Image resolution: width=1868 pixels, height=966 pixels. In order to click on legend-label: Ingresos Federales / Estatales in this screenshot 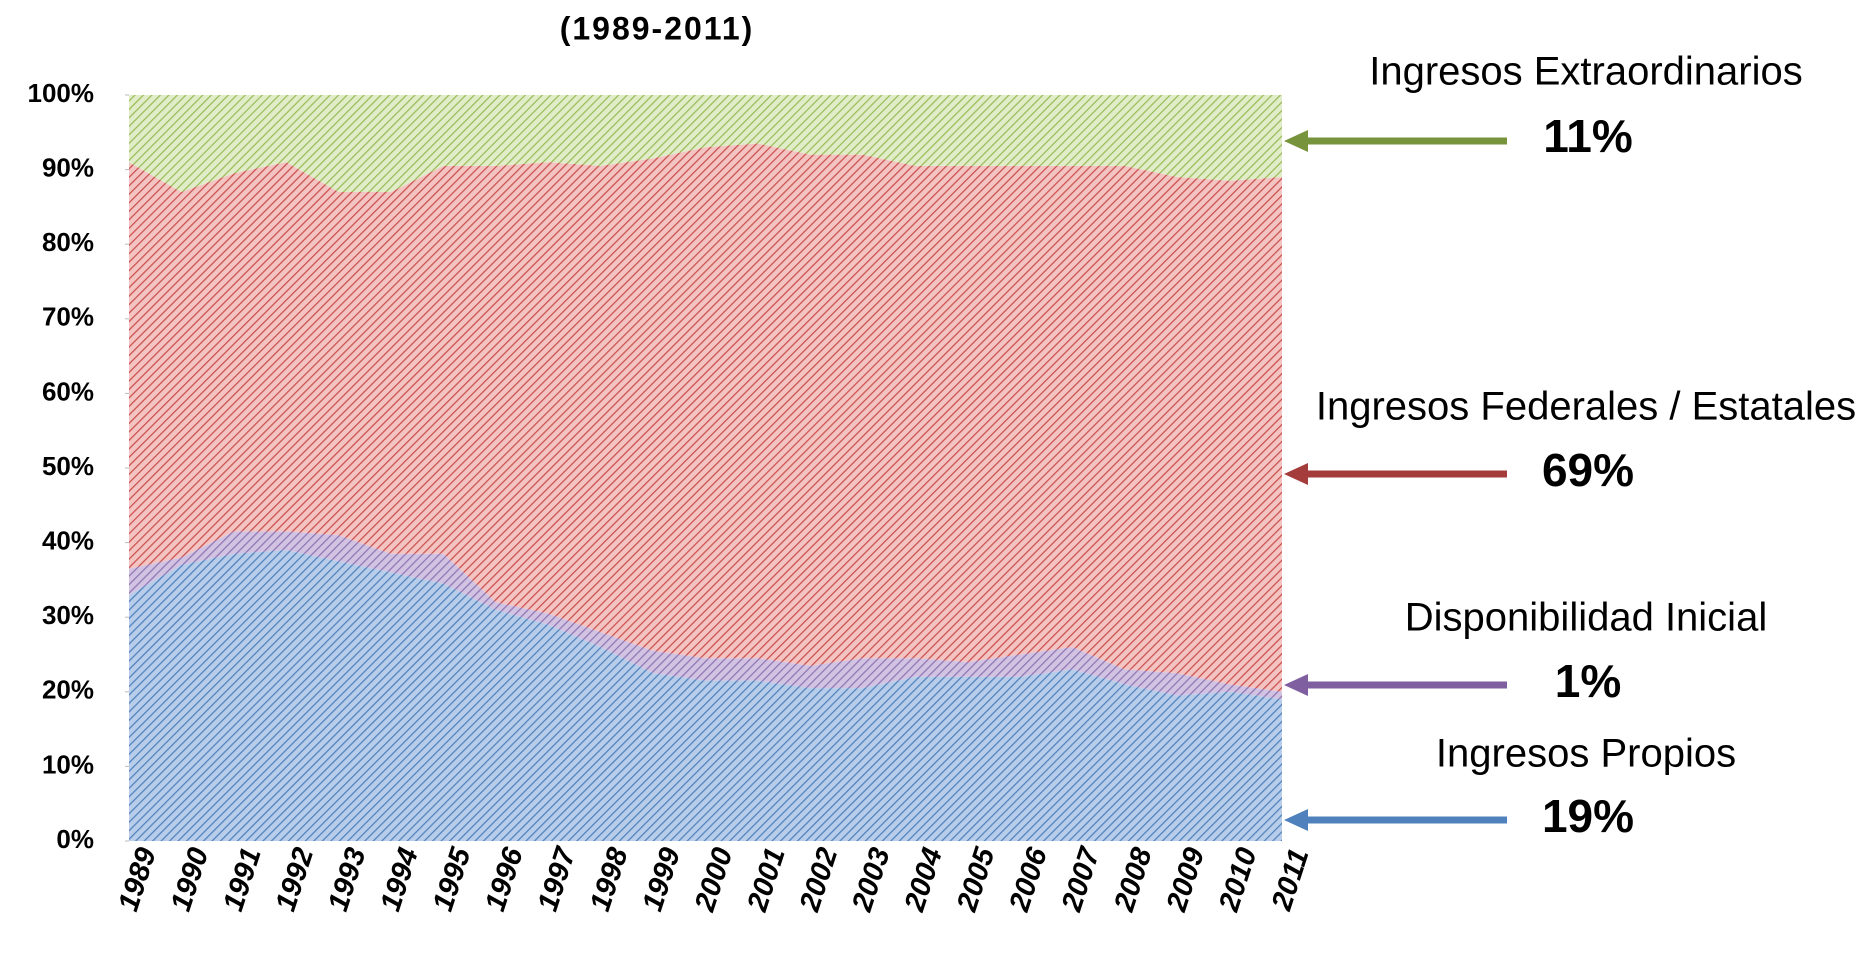, I will do `click(1586, 407)`.